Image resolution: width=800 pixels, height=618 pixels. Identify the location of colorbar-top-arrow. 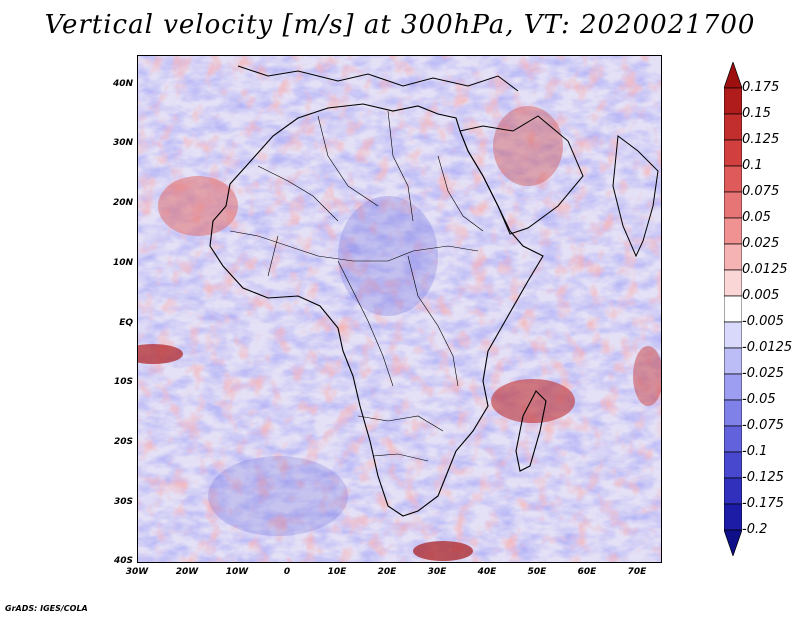
(733, 75).